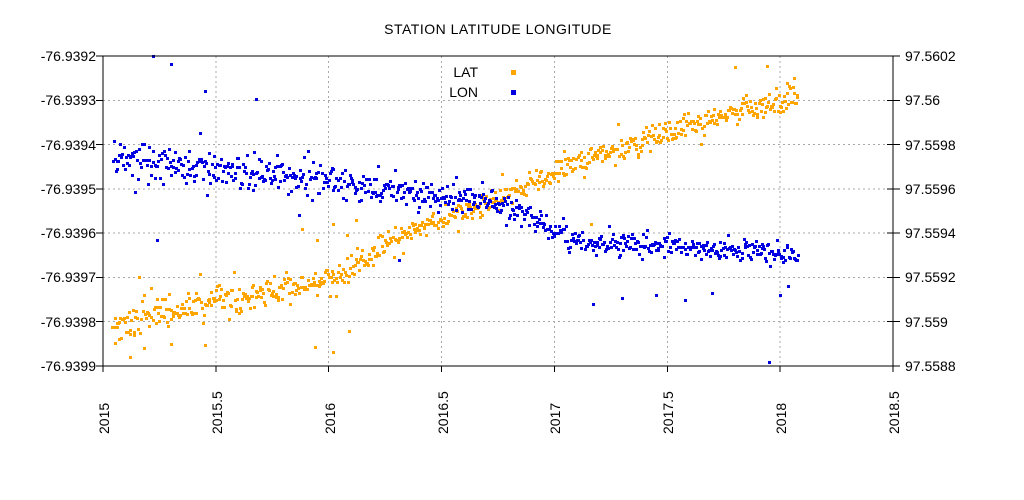 The height and width of the screenshot is (500, 1024). I want to click on x-tick-label: 2015, so click(104, 418).